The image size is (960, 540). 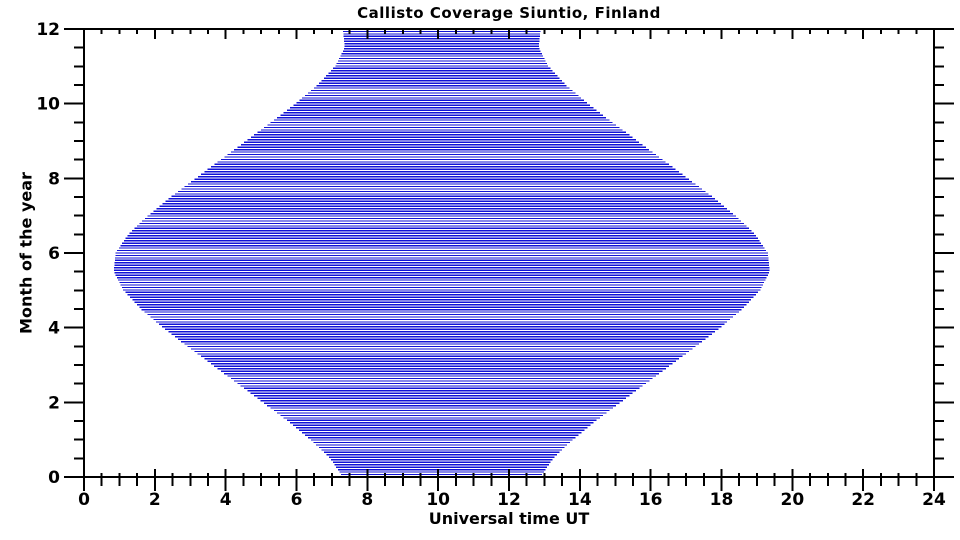 What do you see at coordinates (297, 500) in the screenshot?
I see `x-tick-label: 6` at bounding box center [297, 500].